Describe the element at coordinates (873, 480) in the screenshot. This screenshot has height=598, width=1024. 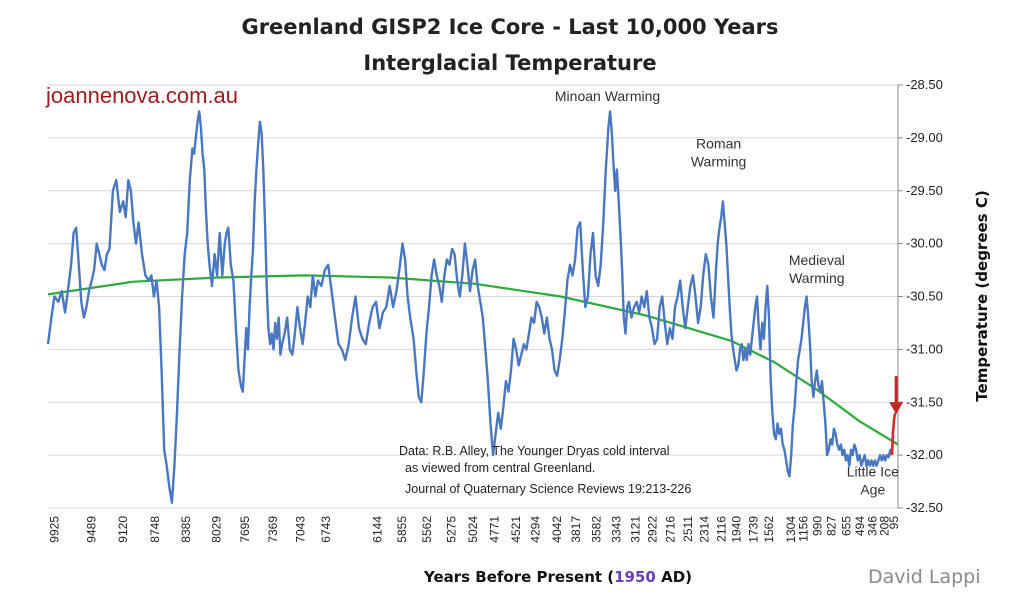
I see `annotation-label: Little Ice Age` at that location.